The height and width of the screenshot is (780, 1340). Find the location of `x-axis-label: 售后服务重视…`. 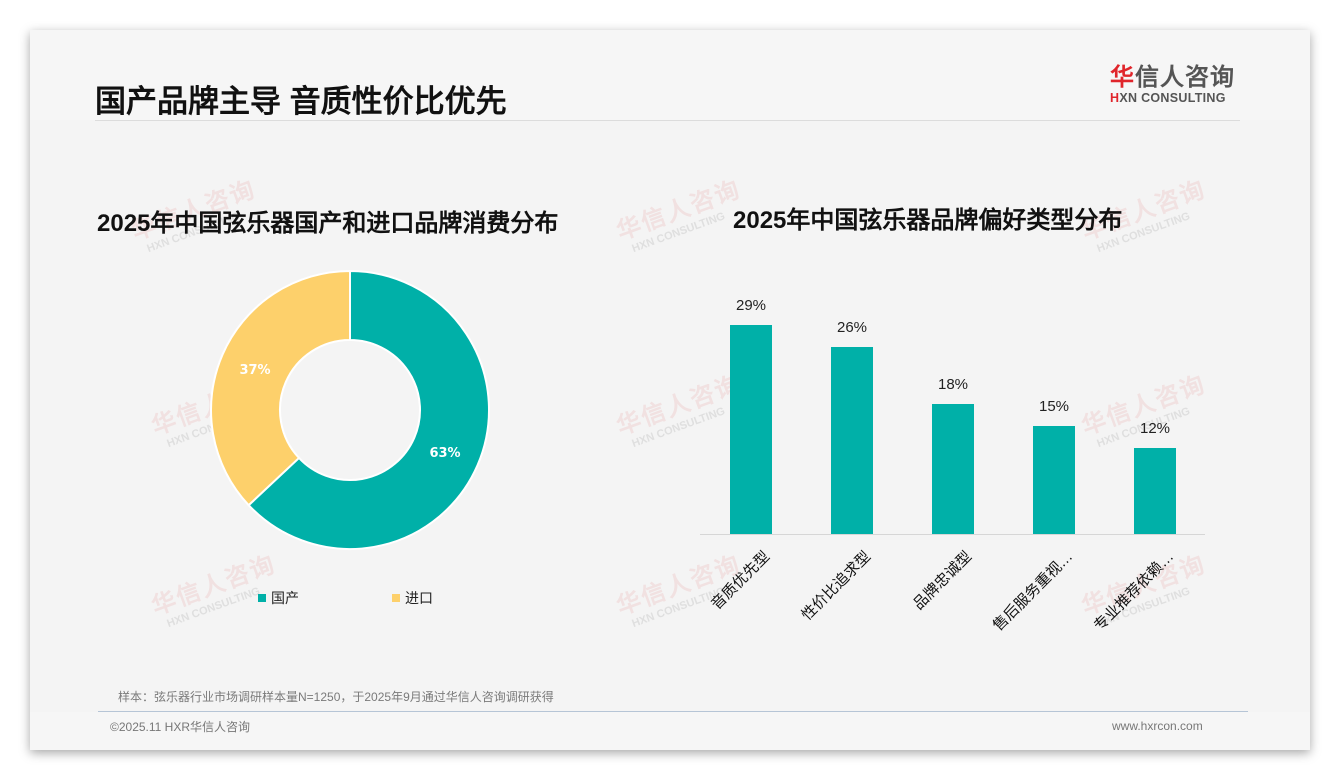

x-axis-label: 售后服务重视… is located at coordinates (1033, 591).